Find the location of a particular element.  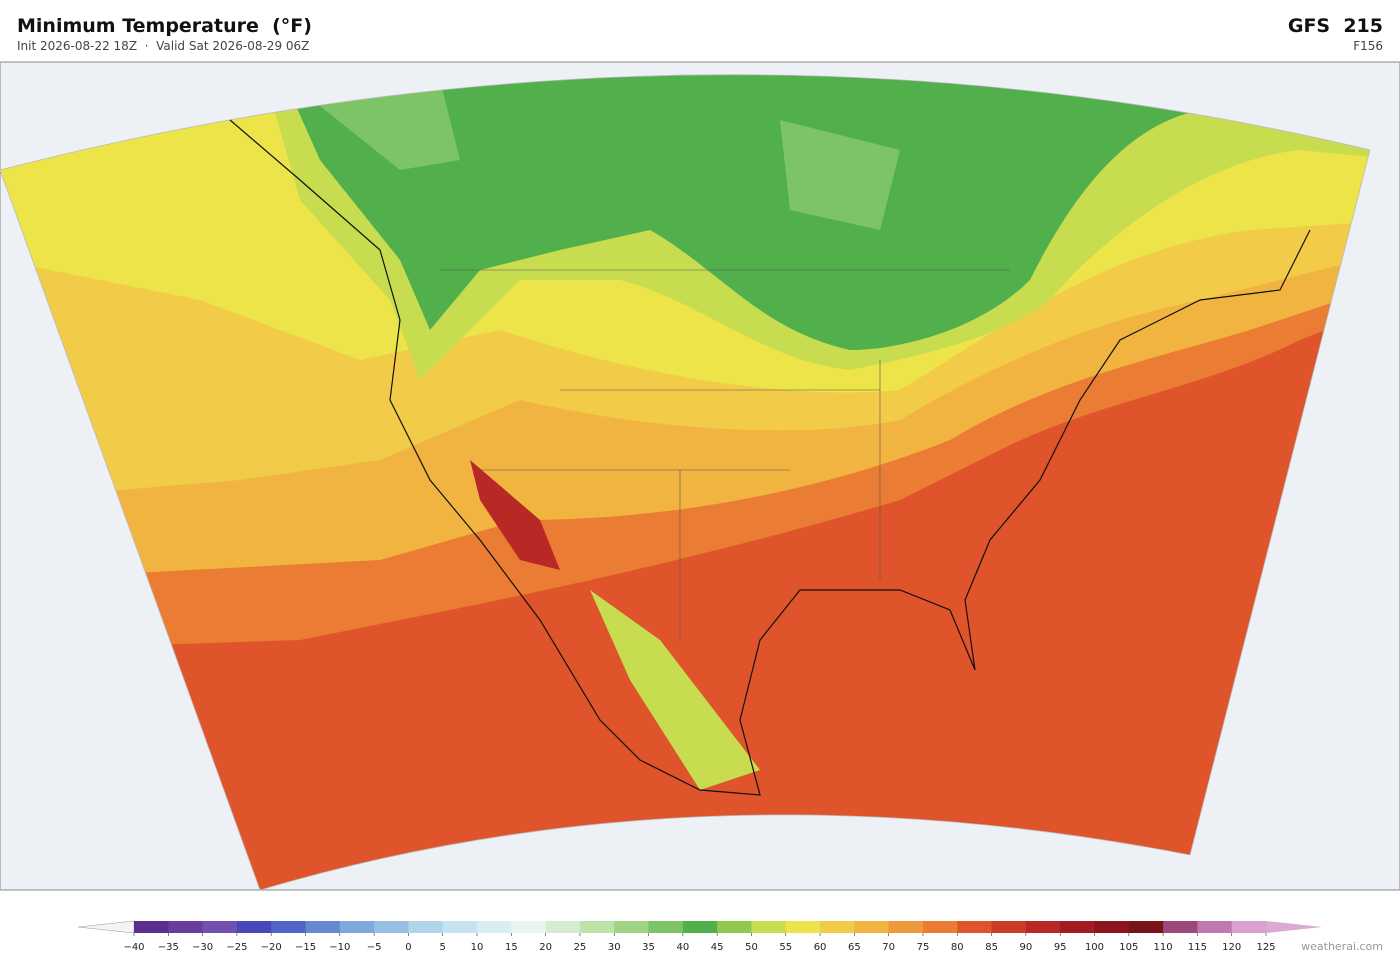

model-label: GFS 215 is located at coordinates (1335, 26).